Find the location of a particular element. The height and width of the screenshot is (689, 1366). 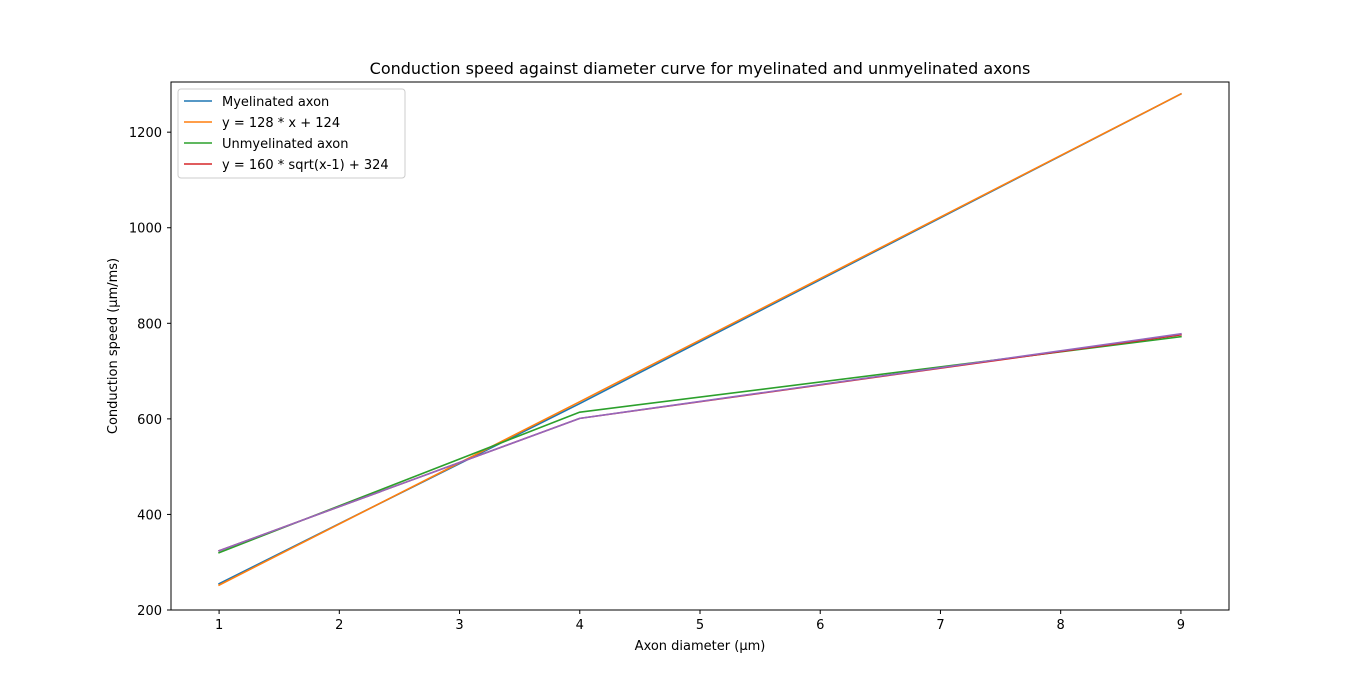

legend-label-1: y = 128 * x + 124 is located at coordinates (281, 123).